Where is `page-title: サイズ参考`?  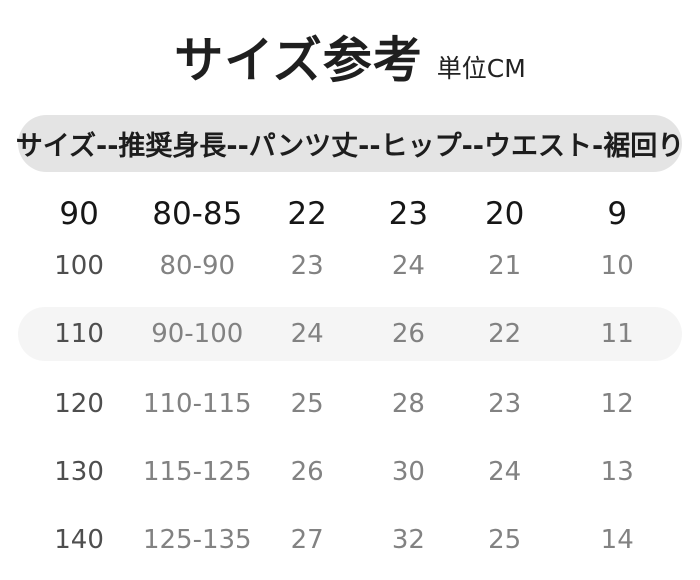 page-title: サイズ参考 is located at coordinates (298, 60).